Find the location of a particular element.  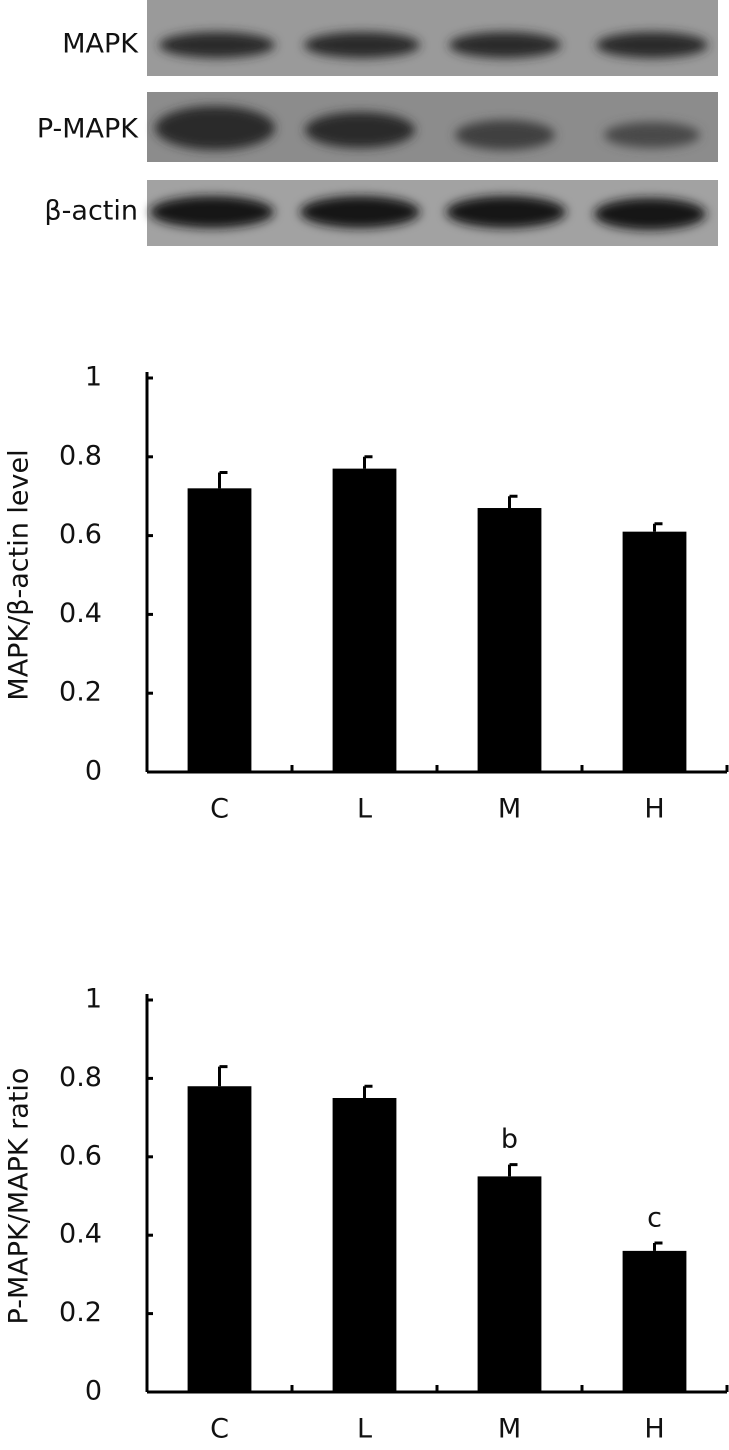

significance-label: c is located at coordinates (654, 1218).